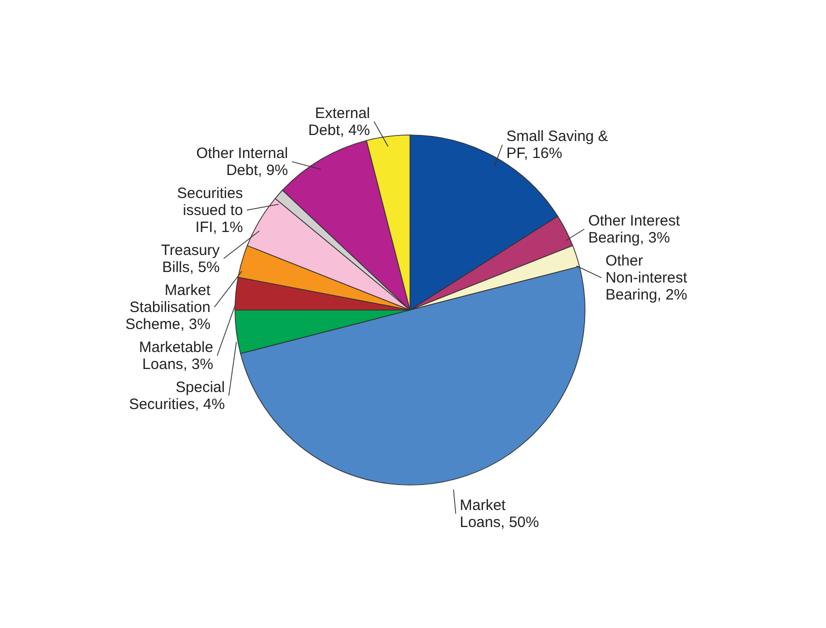 The height and width of the screenshot is (628, 826). I want to click on slice-label: External Debt, 4%, so click(339, 122).